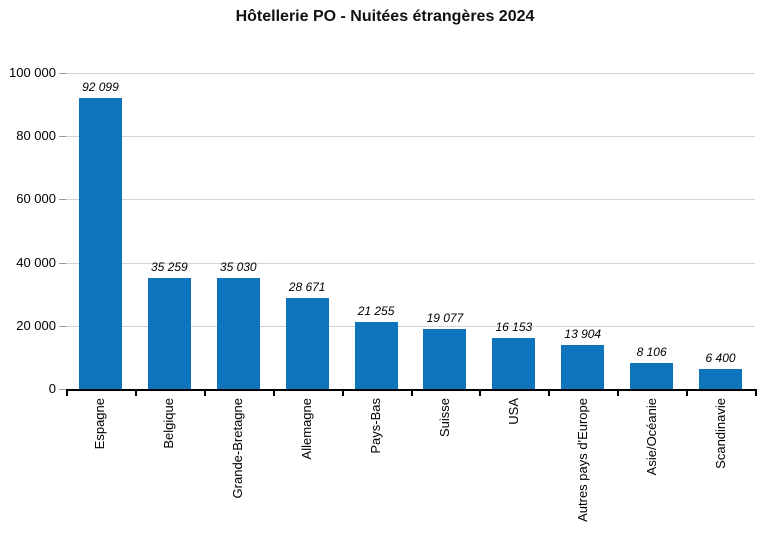 Image resolution: width=770 pixels, height=547 pixels. Describe the element at coordinates (36, 325) in the screenshot. I see `y-axis-tick-label: 20 000` at that location.